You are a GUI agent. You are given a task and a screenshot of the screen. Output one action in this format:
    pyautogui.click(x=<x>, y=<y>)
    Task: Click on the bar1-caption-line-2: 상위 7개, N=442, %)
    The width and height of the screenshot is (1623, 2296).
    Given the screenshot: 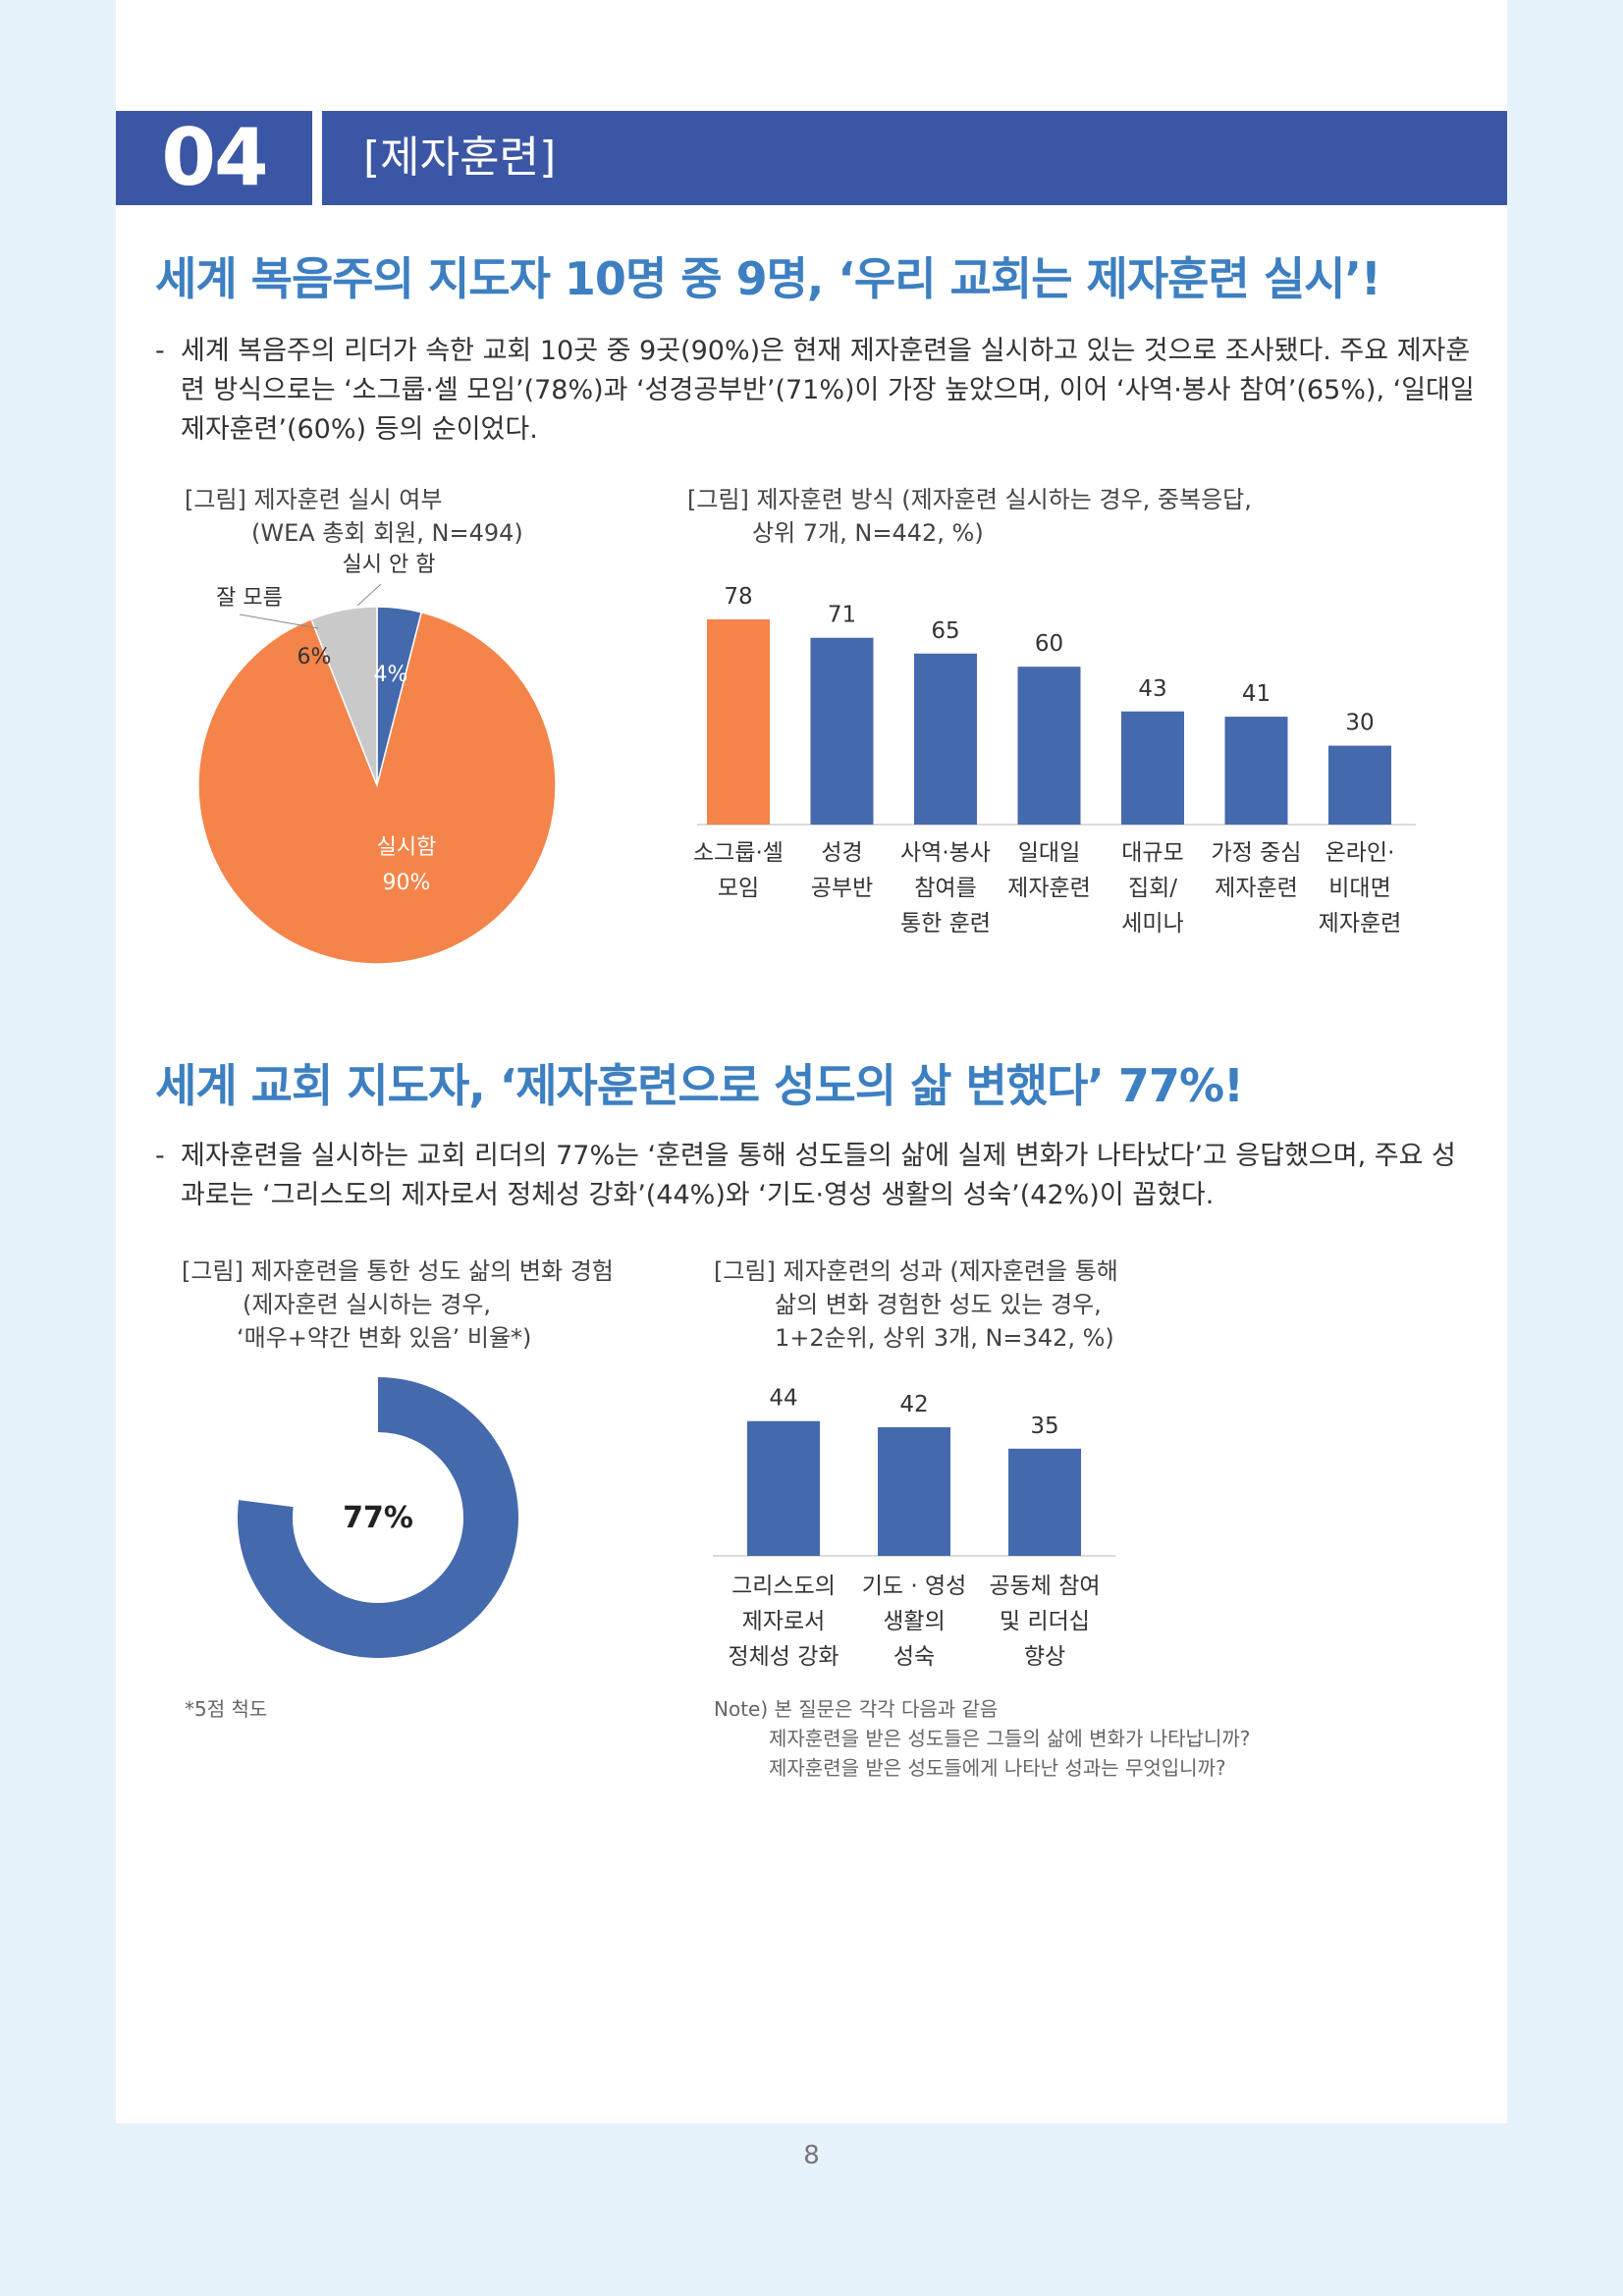 What is the action you would take?
    pyautogui.click(x=868, y=533)
    